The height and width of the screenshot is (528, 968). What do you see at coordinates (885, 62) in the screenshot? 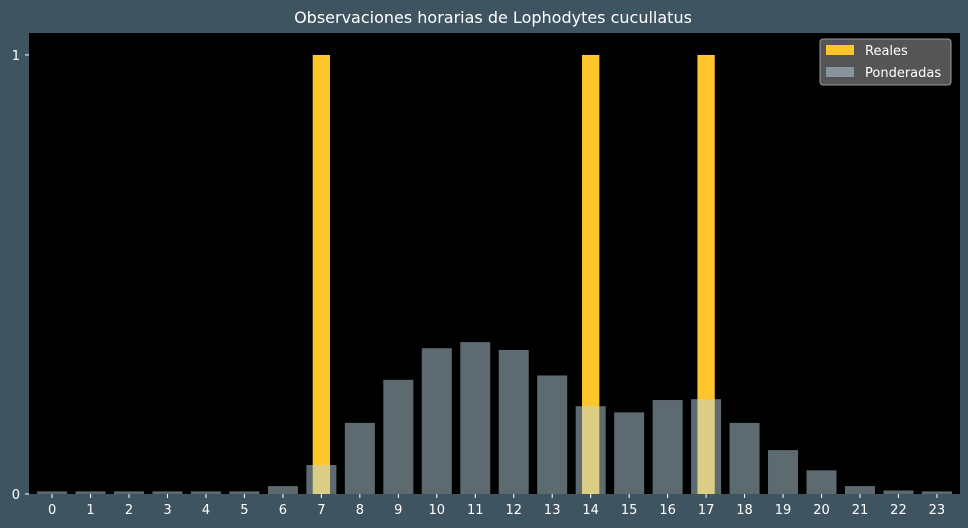
I see `legend: Reales Ponderadas` at bounding box center [885, 62].